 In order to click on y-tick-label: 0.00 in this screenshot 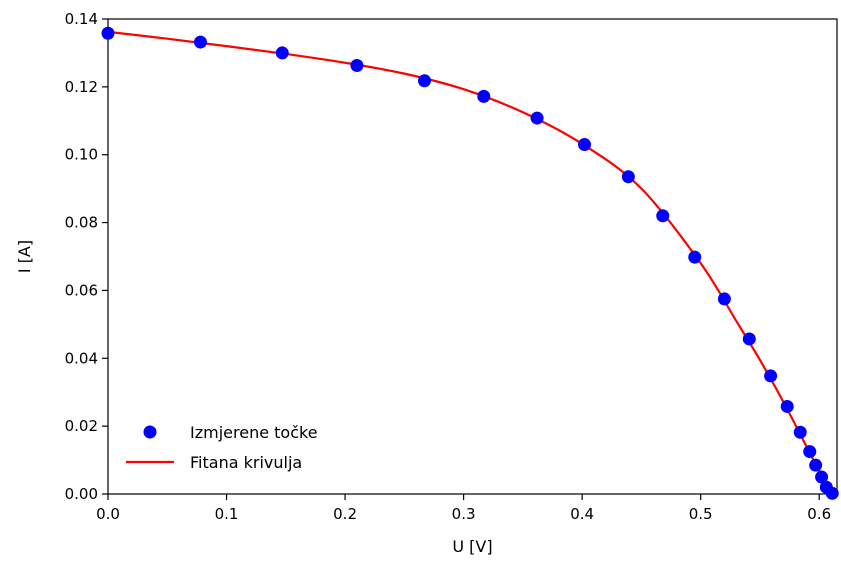, I will do `click(81, 494)`.